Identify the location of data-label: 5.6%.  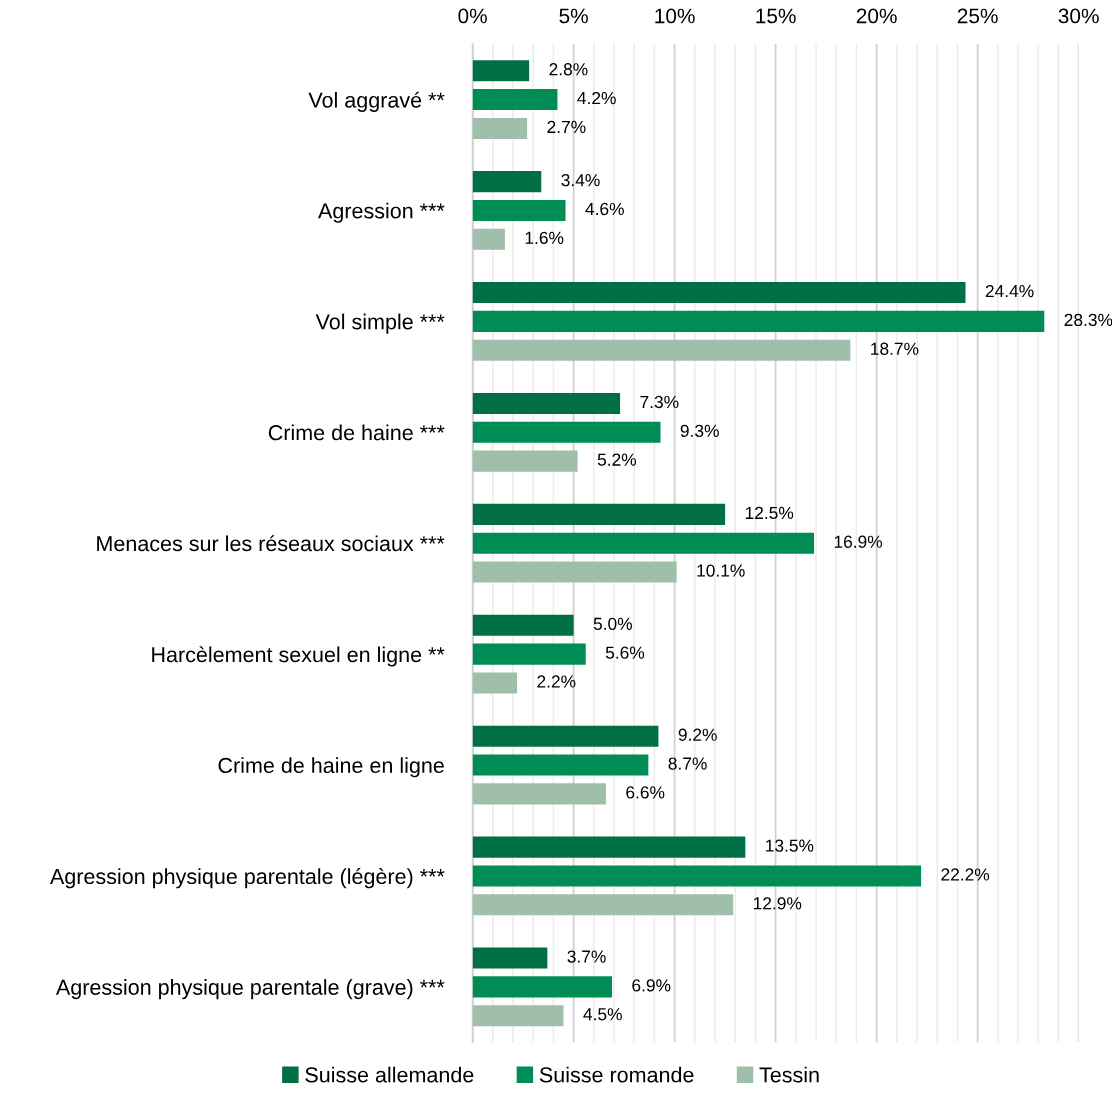
(625, 652).